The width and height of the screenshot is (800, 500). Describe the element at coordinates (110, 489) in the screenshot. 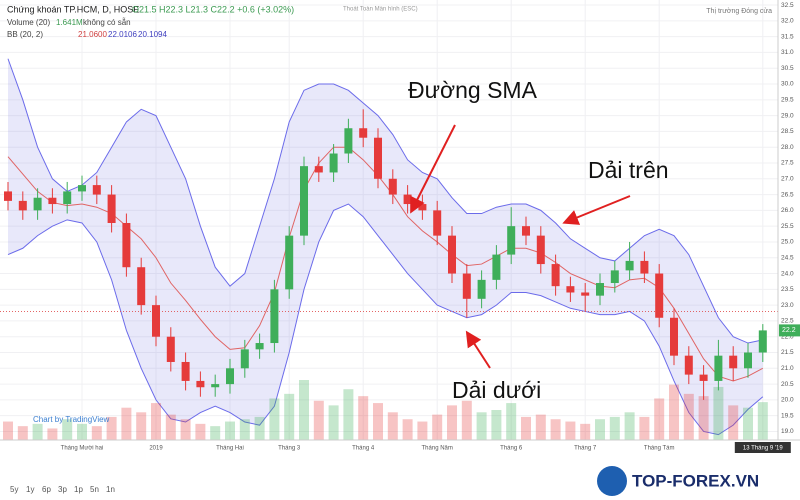

I see `period-button: 1n` at that location.